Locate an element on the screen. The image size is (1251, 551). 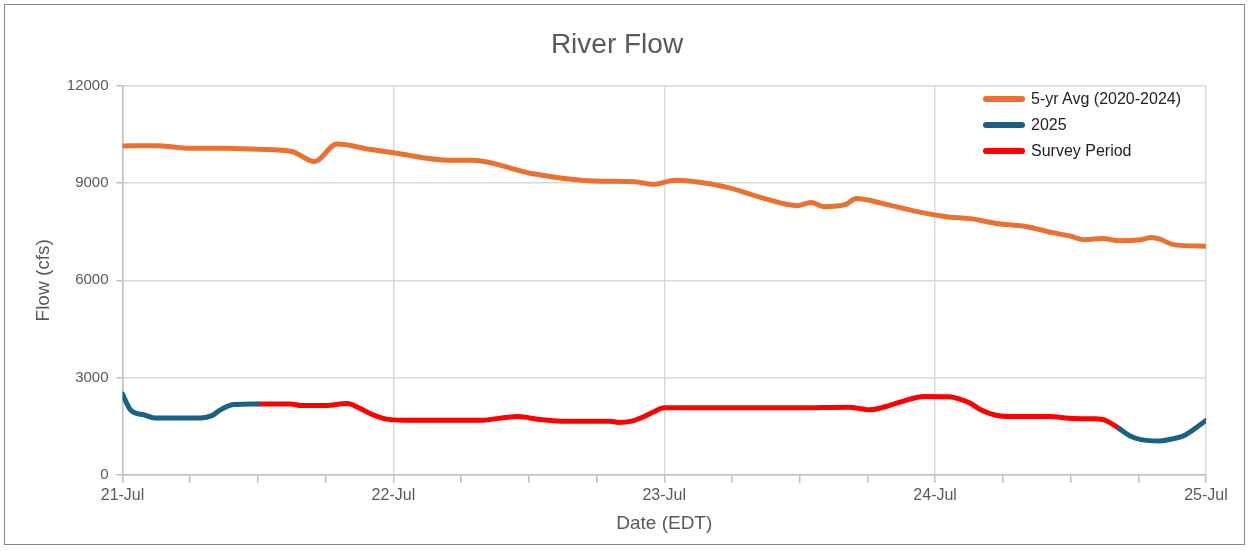
legend-label: 2025 is located at coordinates (1049, 124).